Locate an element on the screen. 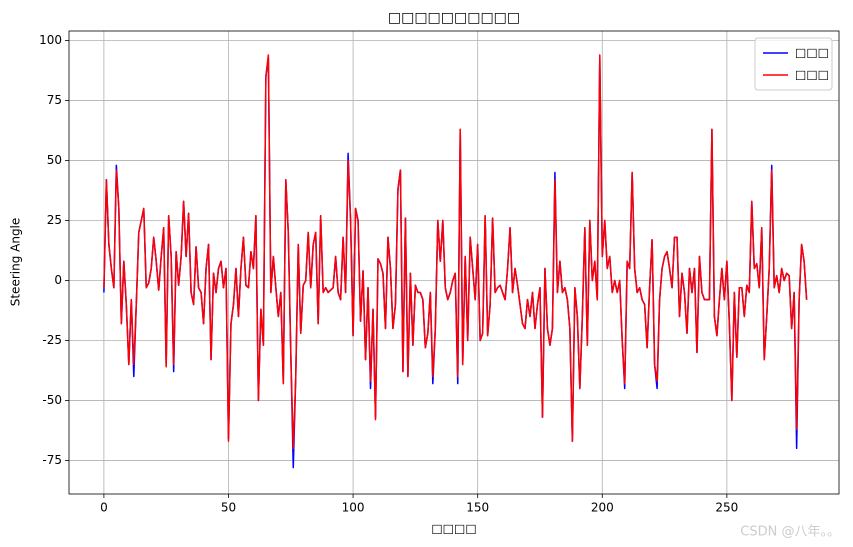  y-axis-label: Steering Angle is located at coordinates (16, 262).